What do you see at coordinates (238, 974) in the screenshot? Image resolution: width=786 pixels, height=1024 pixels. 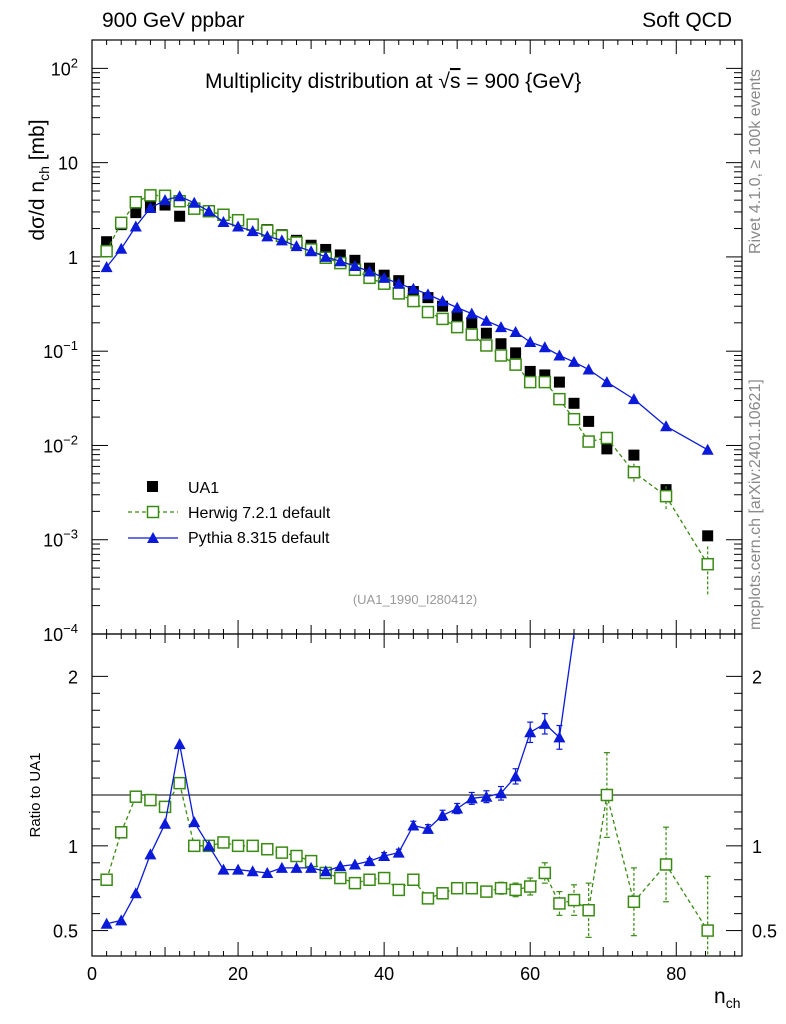 I see `x-tick-label: 20` at bounding box center [238, 974].